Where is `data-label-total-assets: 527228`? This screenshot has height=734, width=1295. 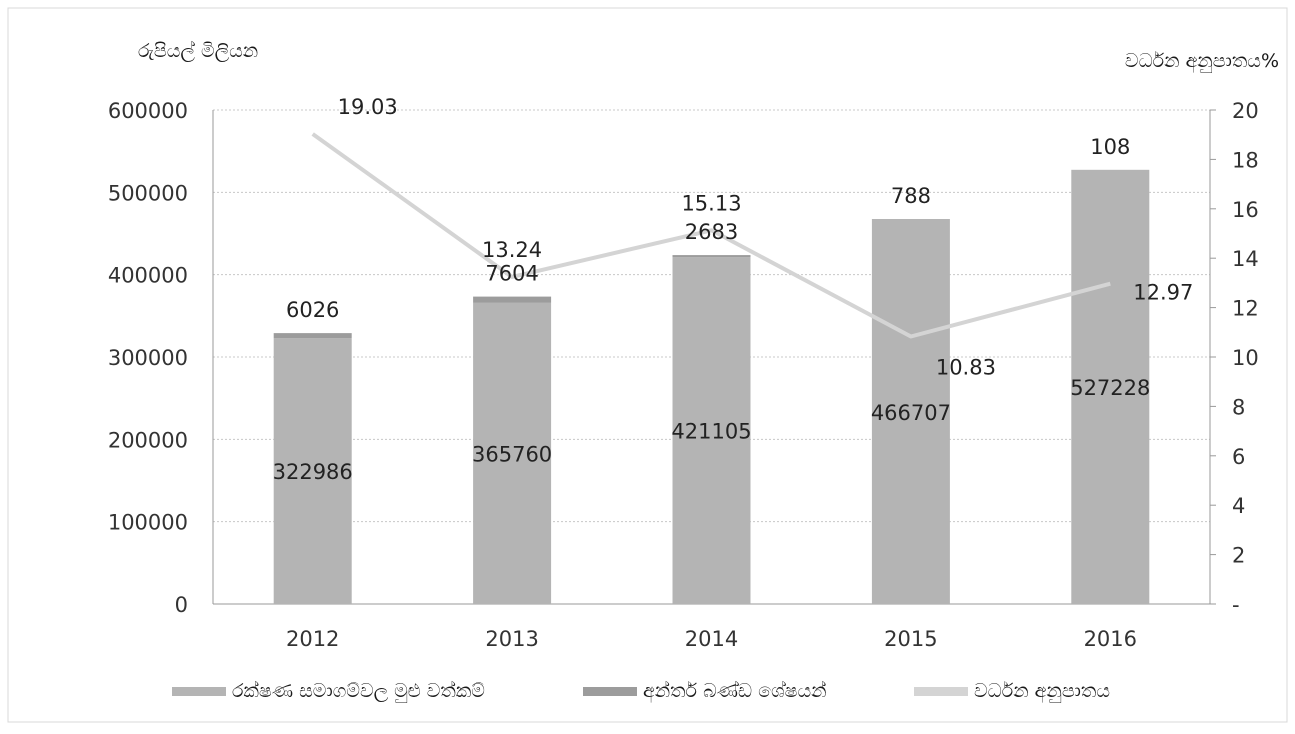 data-label-total-assets: 527228 is located at coordinates (1110, 388).